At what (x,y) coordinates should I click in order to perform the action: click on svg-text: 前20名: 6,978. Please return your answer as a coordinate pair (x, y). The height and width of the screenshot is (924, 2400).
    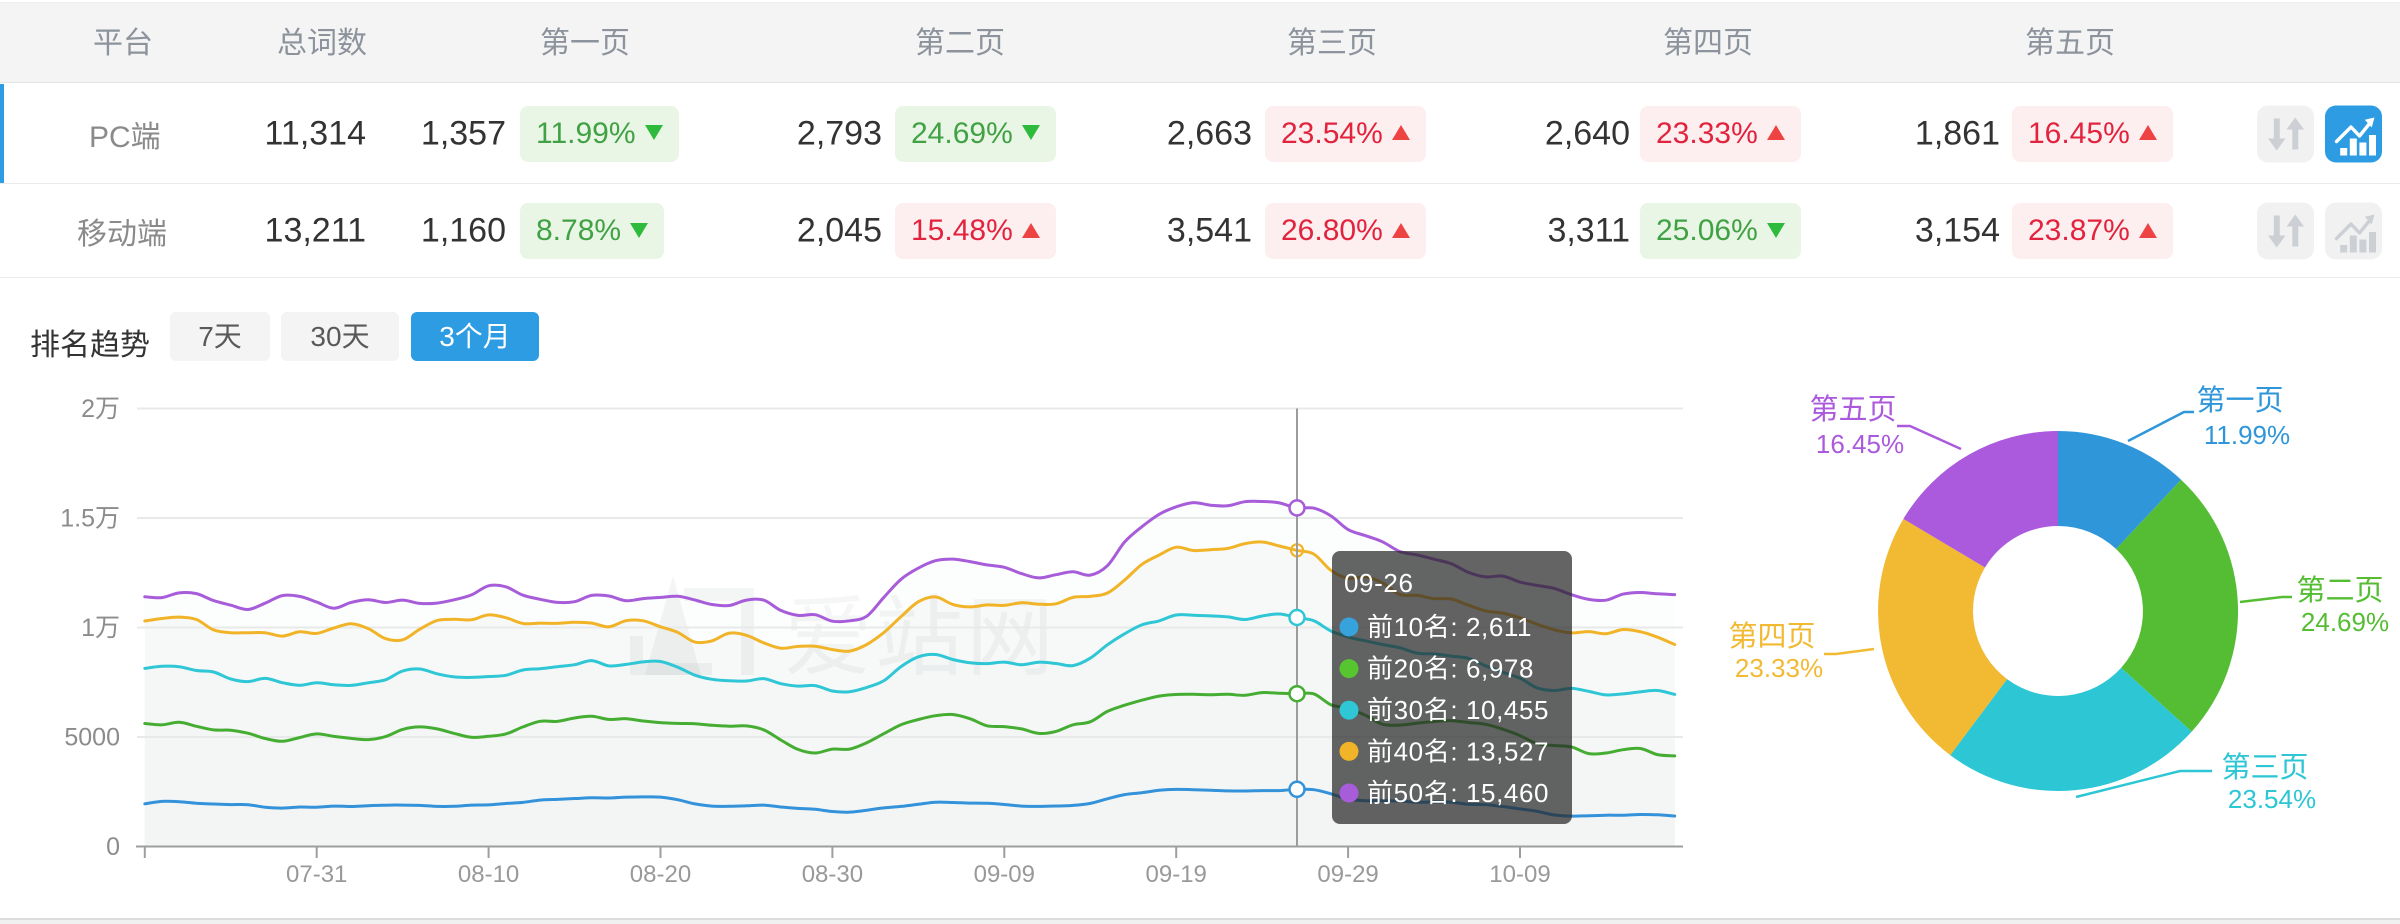
    Looking at the image, I should click on (1450, 669).